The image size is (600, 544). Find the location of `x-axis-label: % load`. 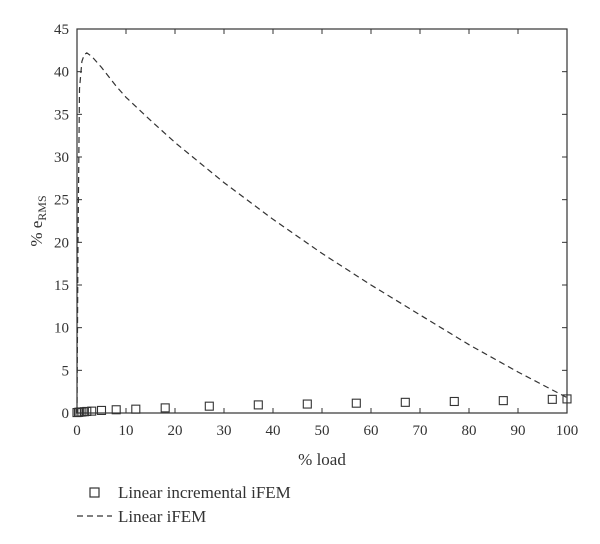

x-axis-label: % load is located at coordinates (322, 459).